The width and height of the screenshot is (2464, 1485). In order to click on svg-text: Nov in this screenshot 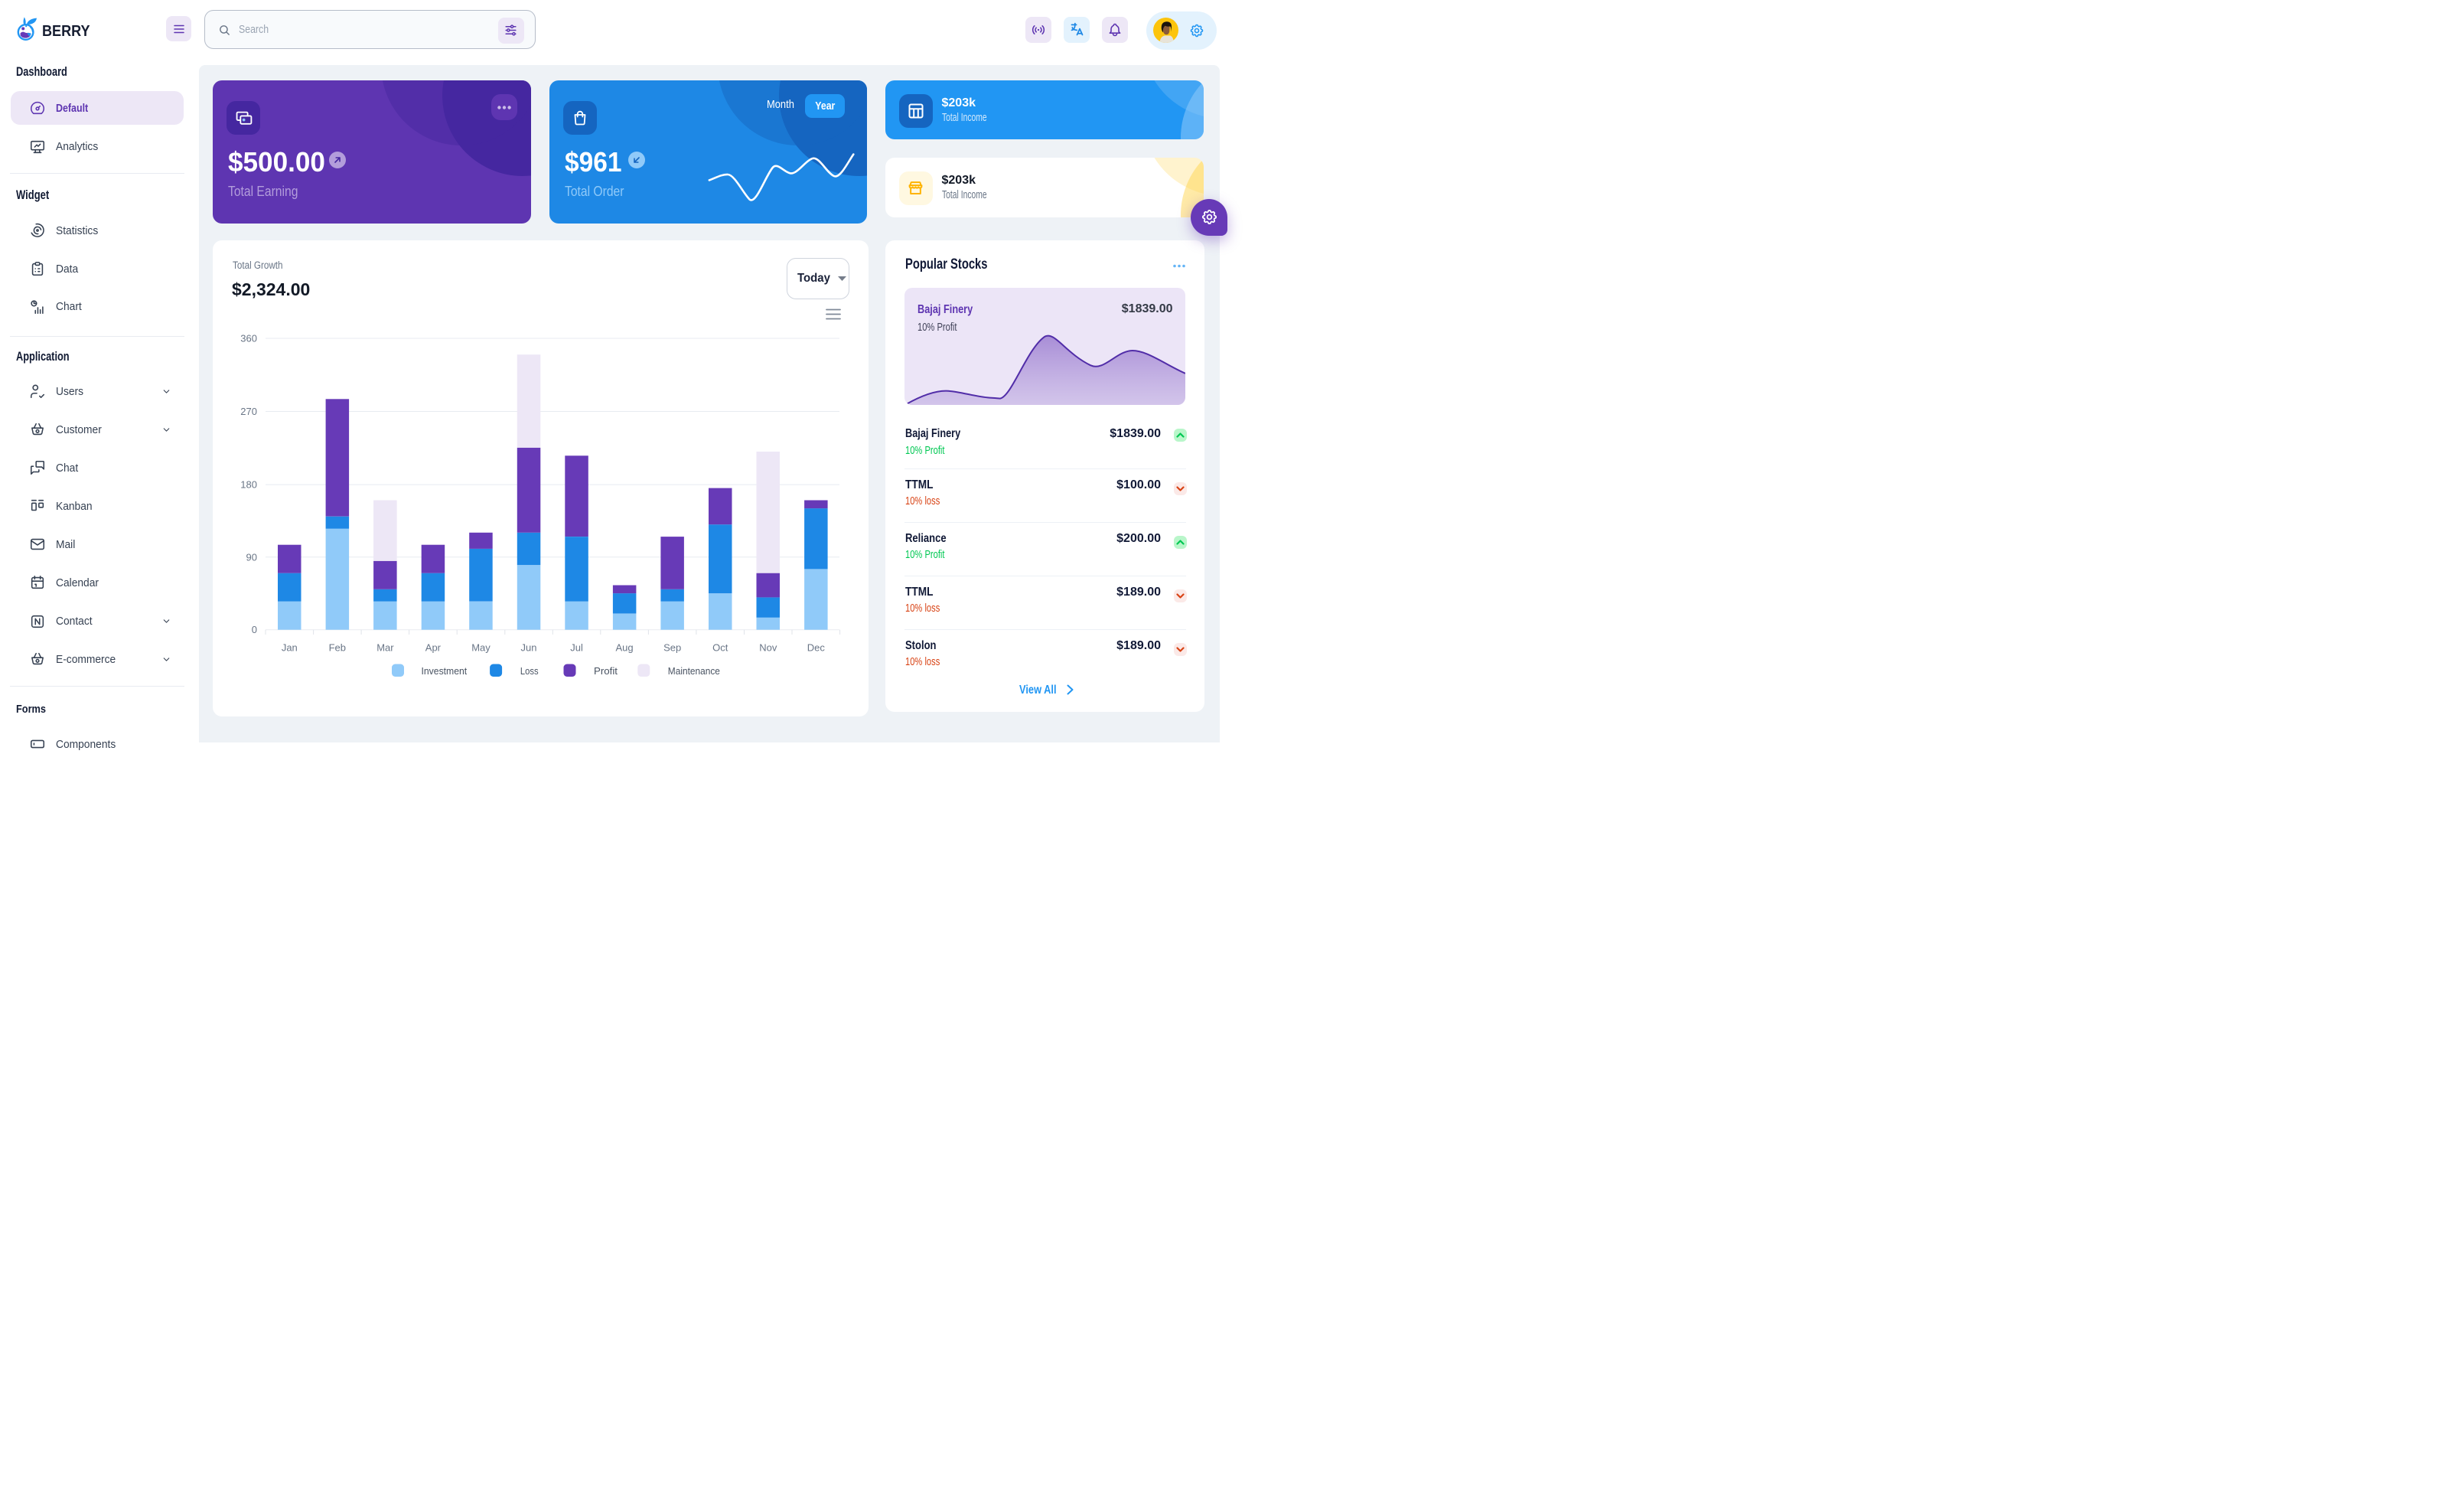, I will do `click(768, 647)`.